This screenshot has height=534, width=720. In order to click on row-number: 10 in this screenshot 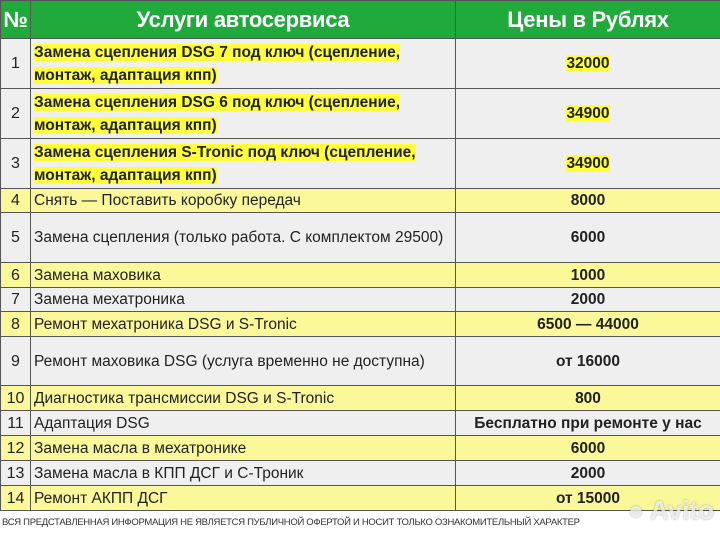, I will do `click(15, 398)`.